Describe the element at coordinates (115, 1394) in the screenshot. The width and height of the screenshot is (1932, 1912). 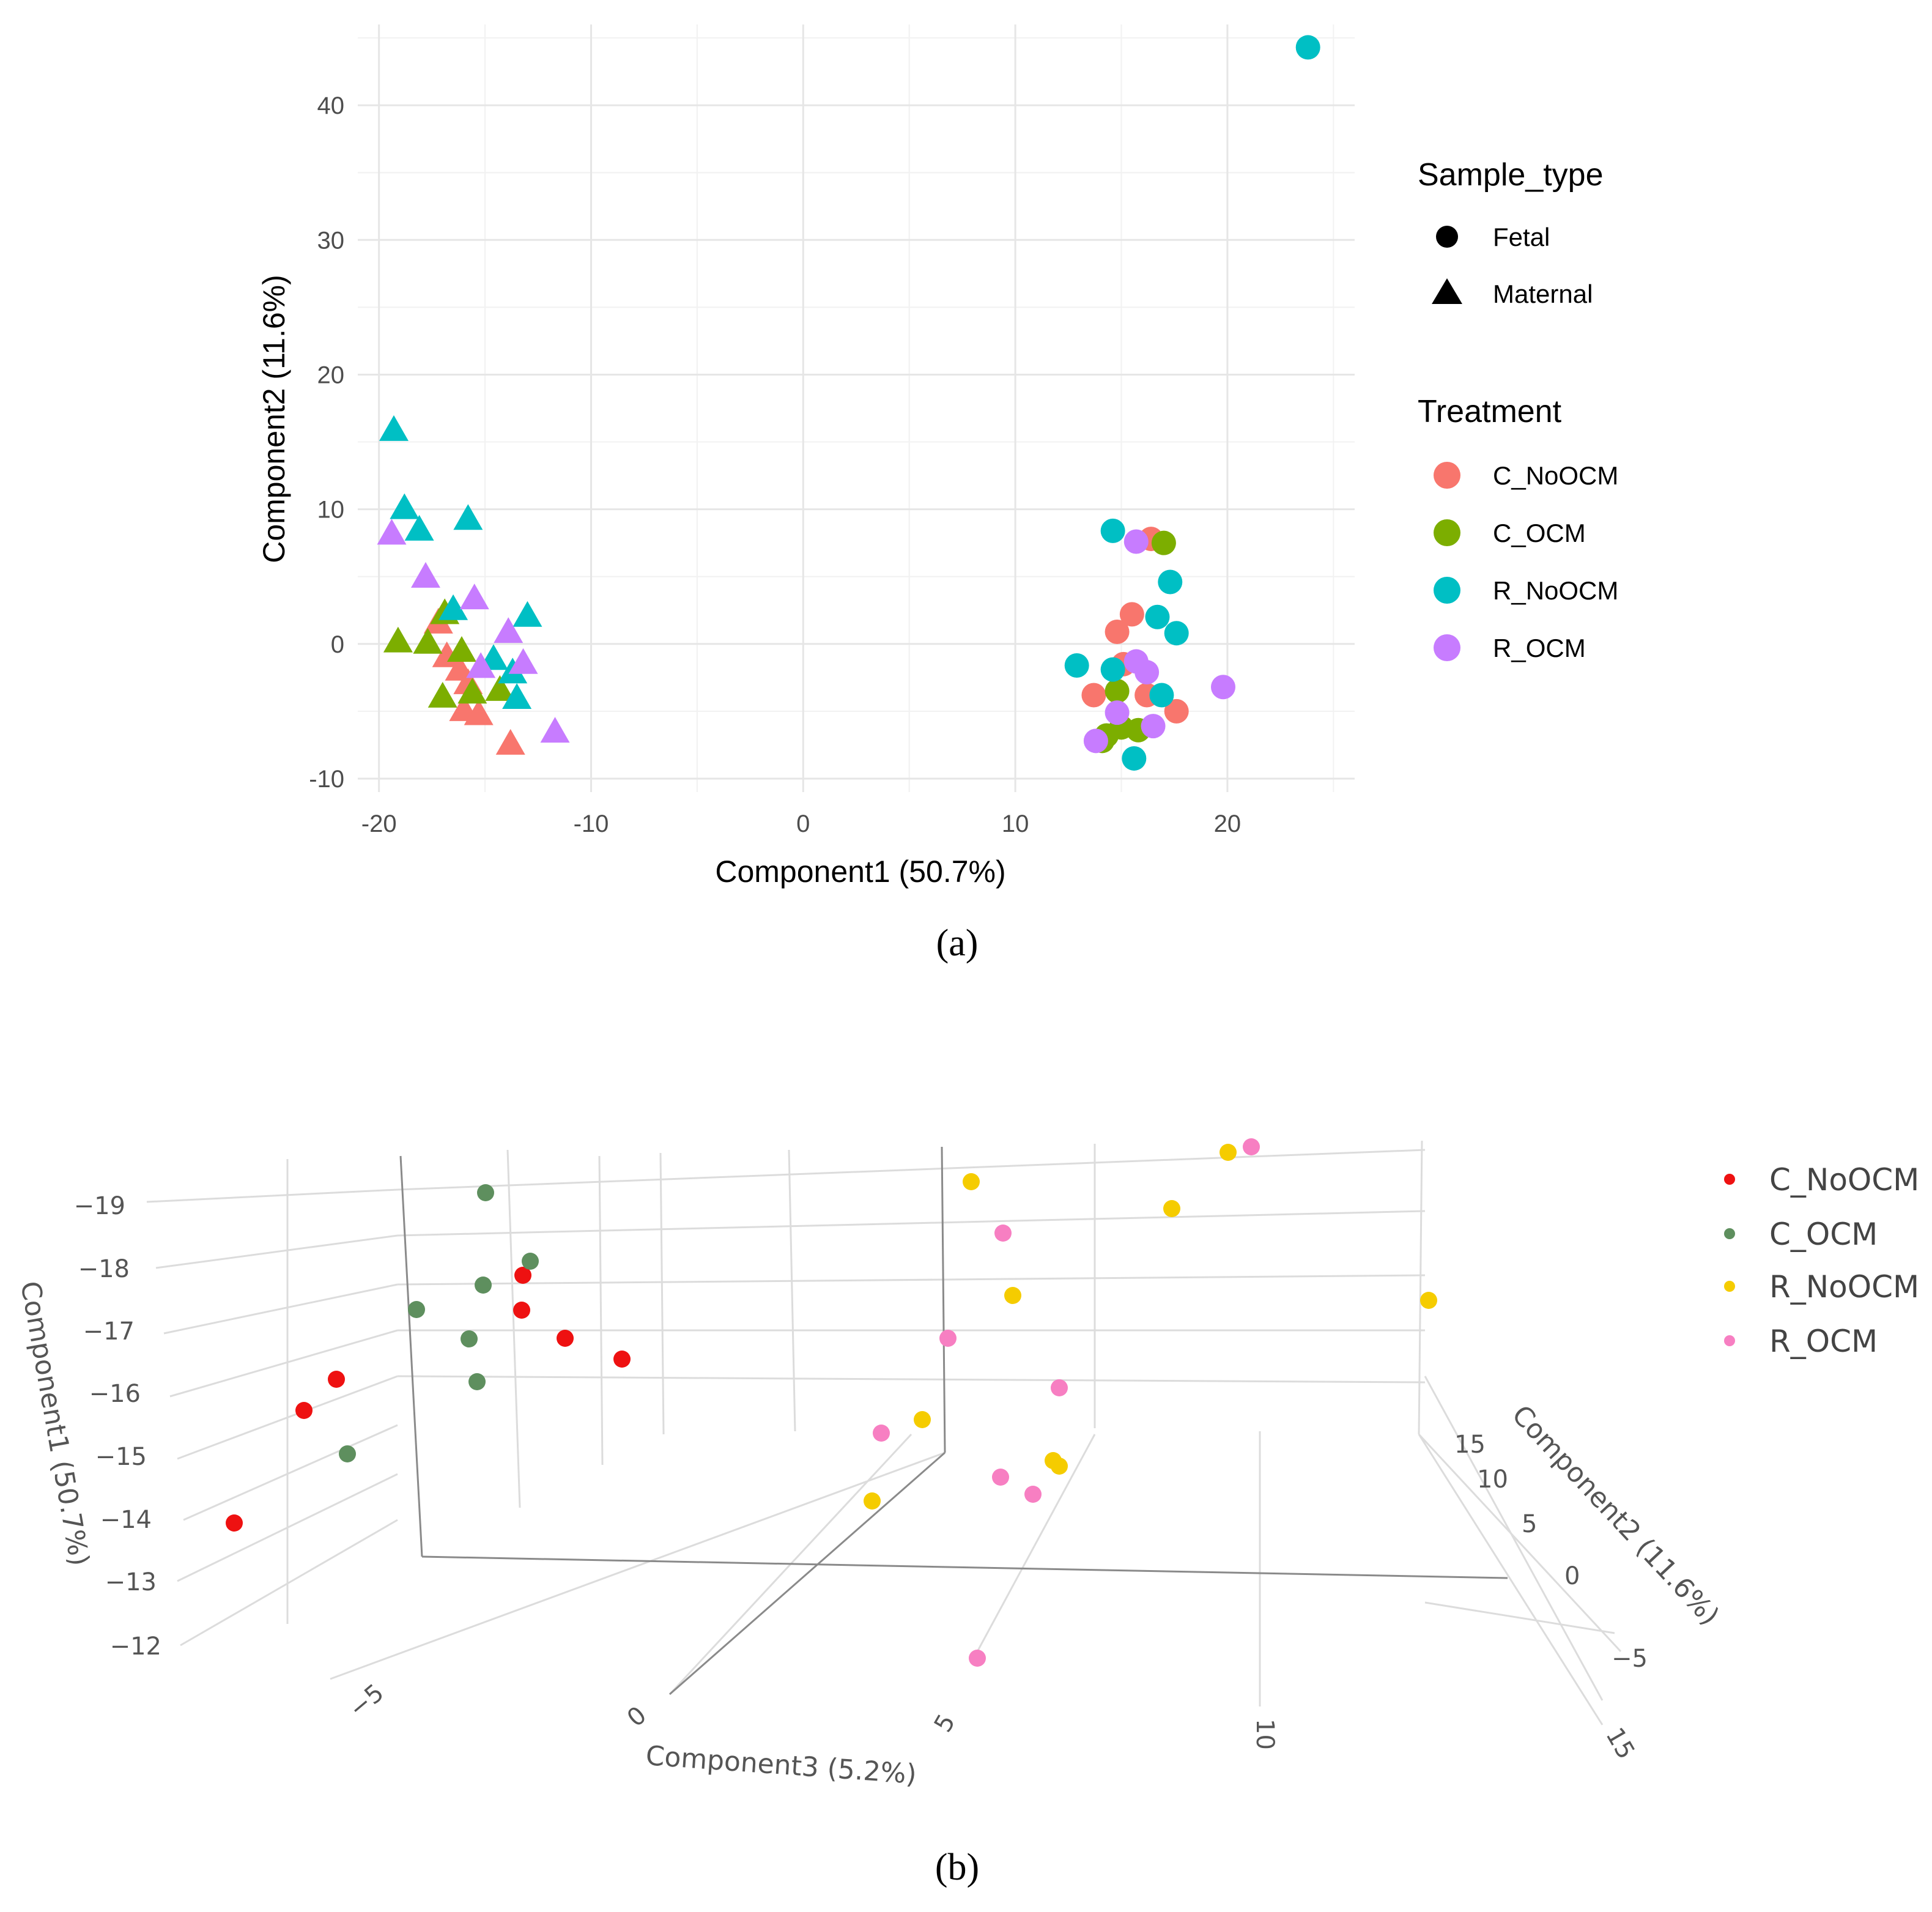
I see `c1-tick: −16` at that location.